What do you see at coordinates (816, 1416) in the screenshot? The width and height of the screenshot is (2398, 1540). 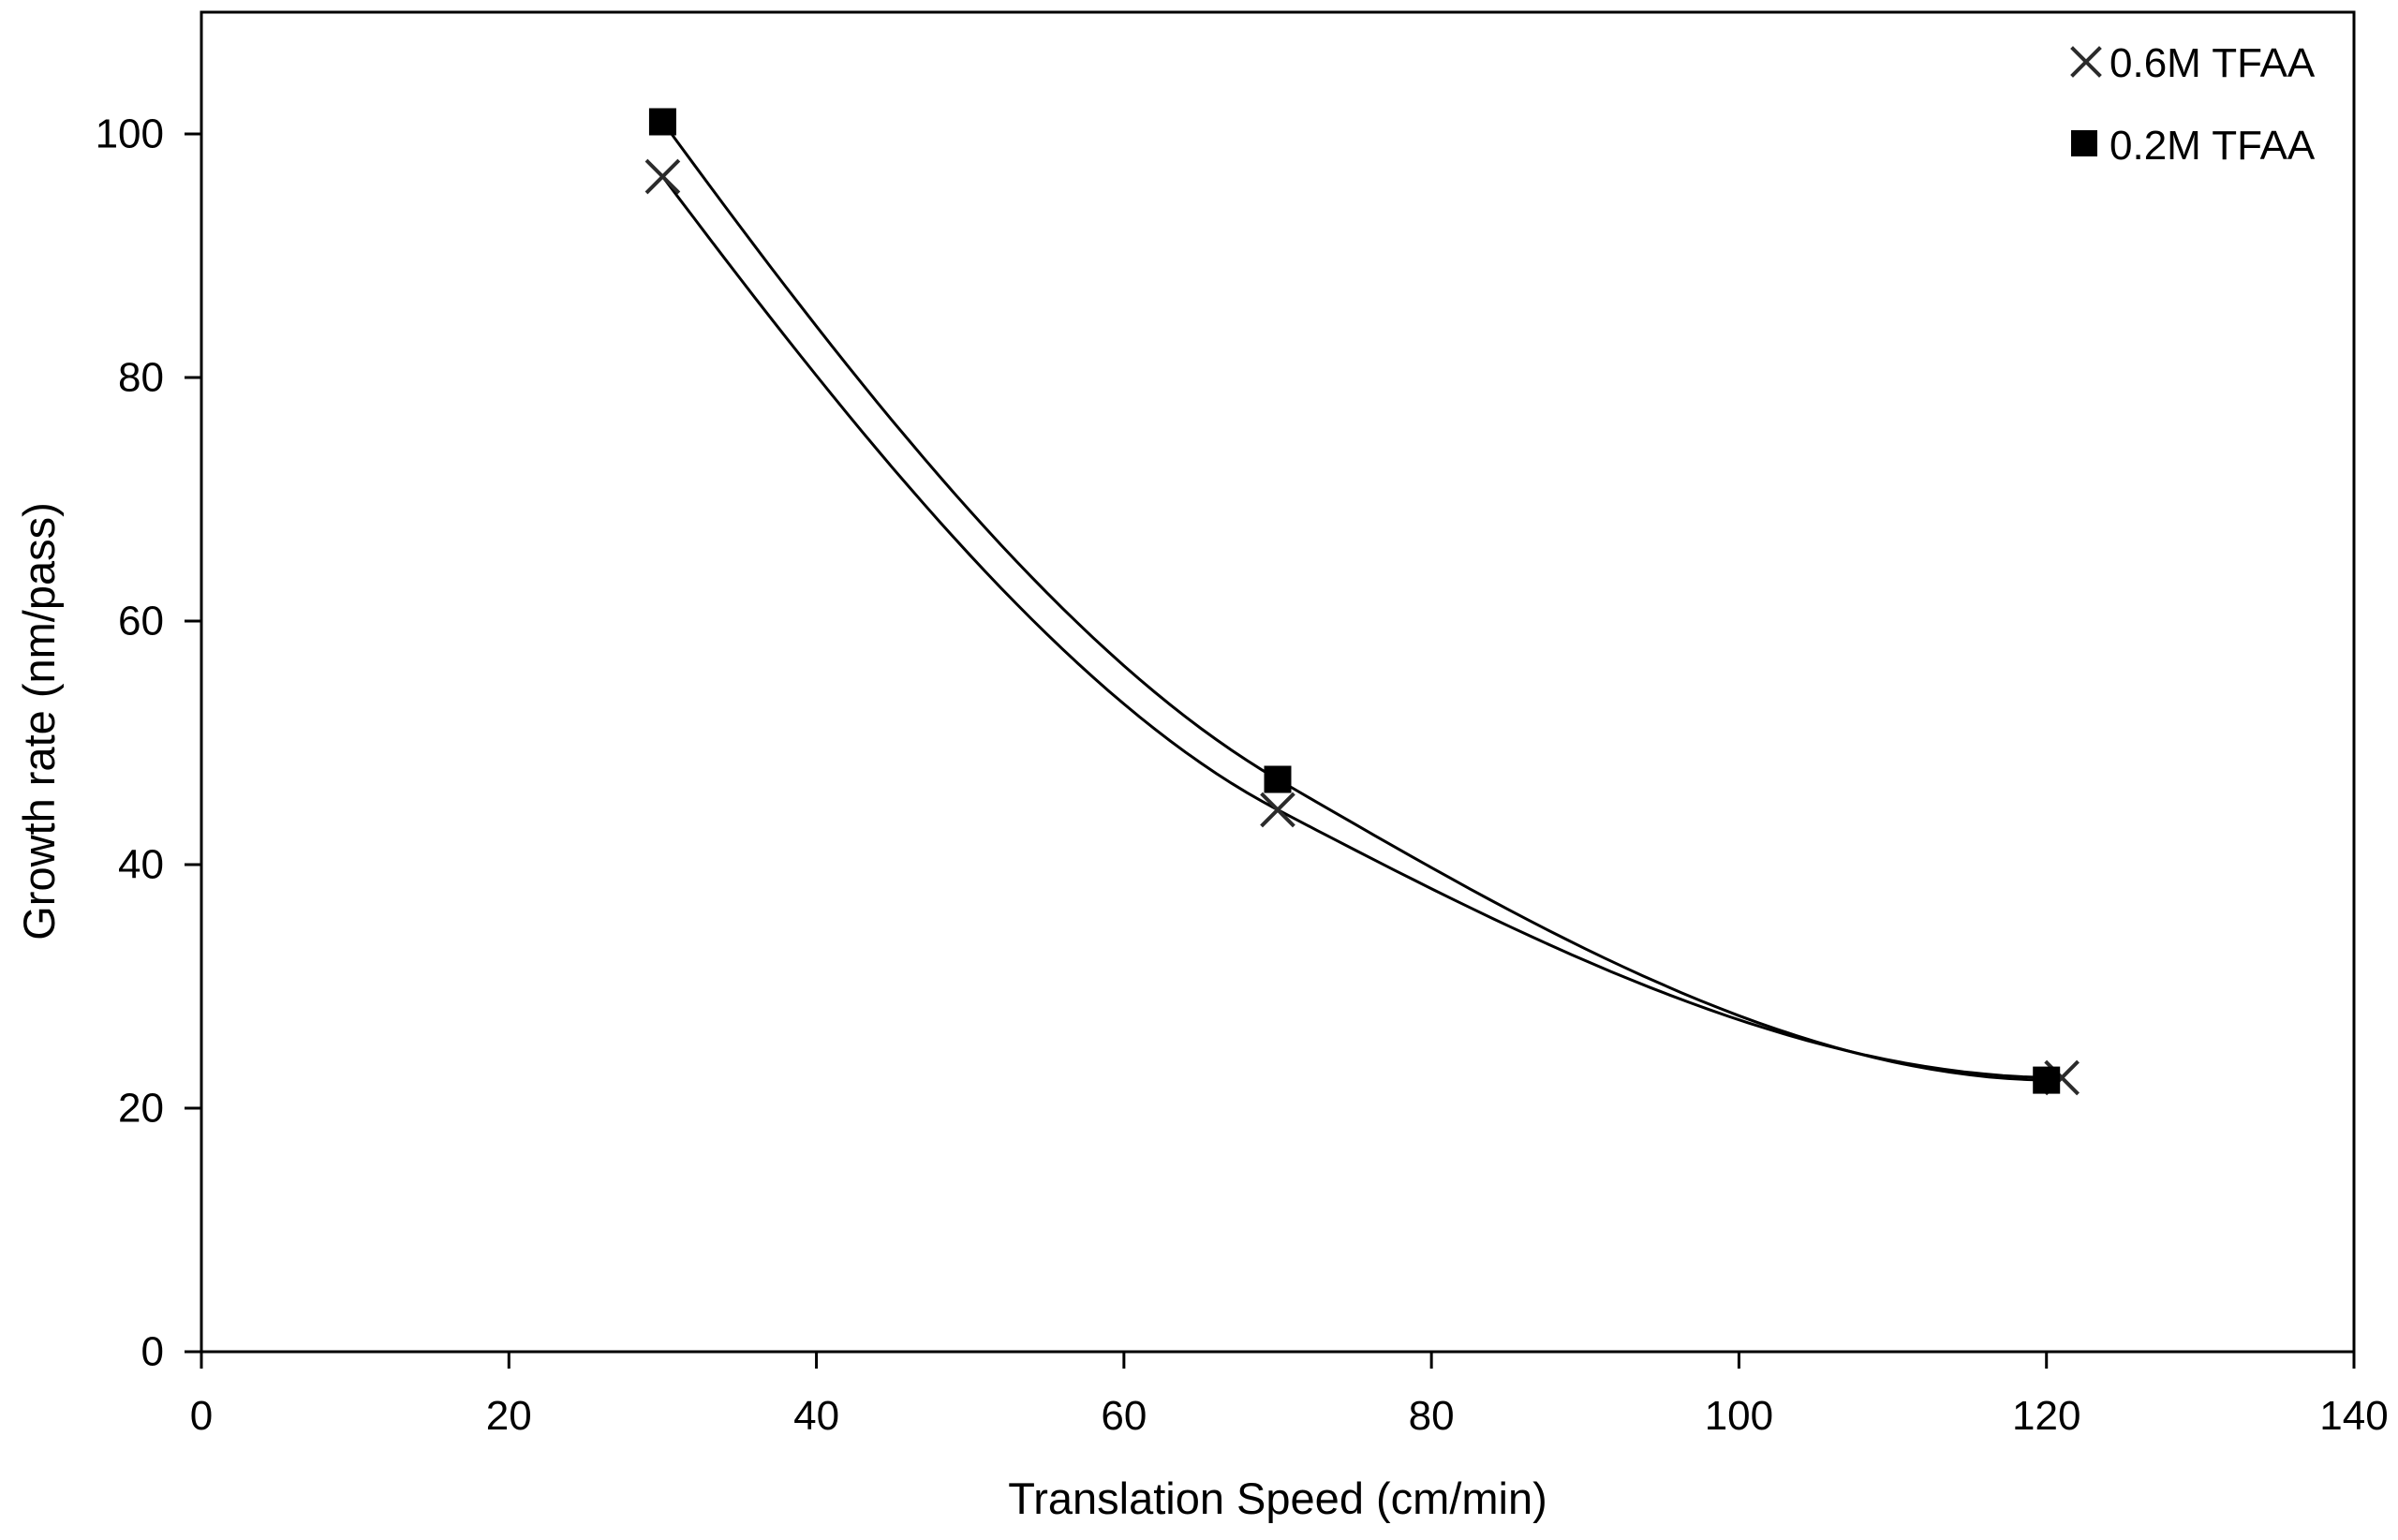 I see `x-tick-label: 40` at bounding box center [816, 1416].